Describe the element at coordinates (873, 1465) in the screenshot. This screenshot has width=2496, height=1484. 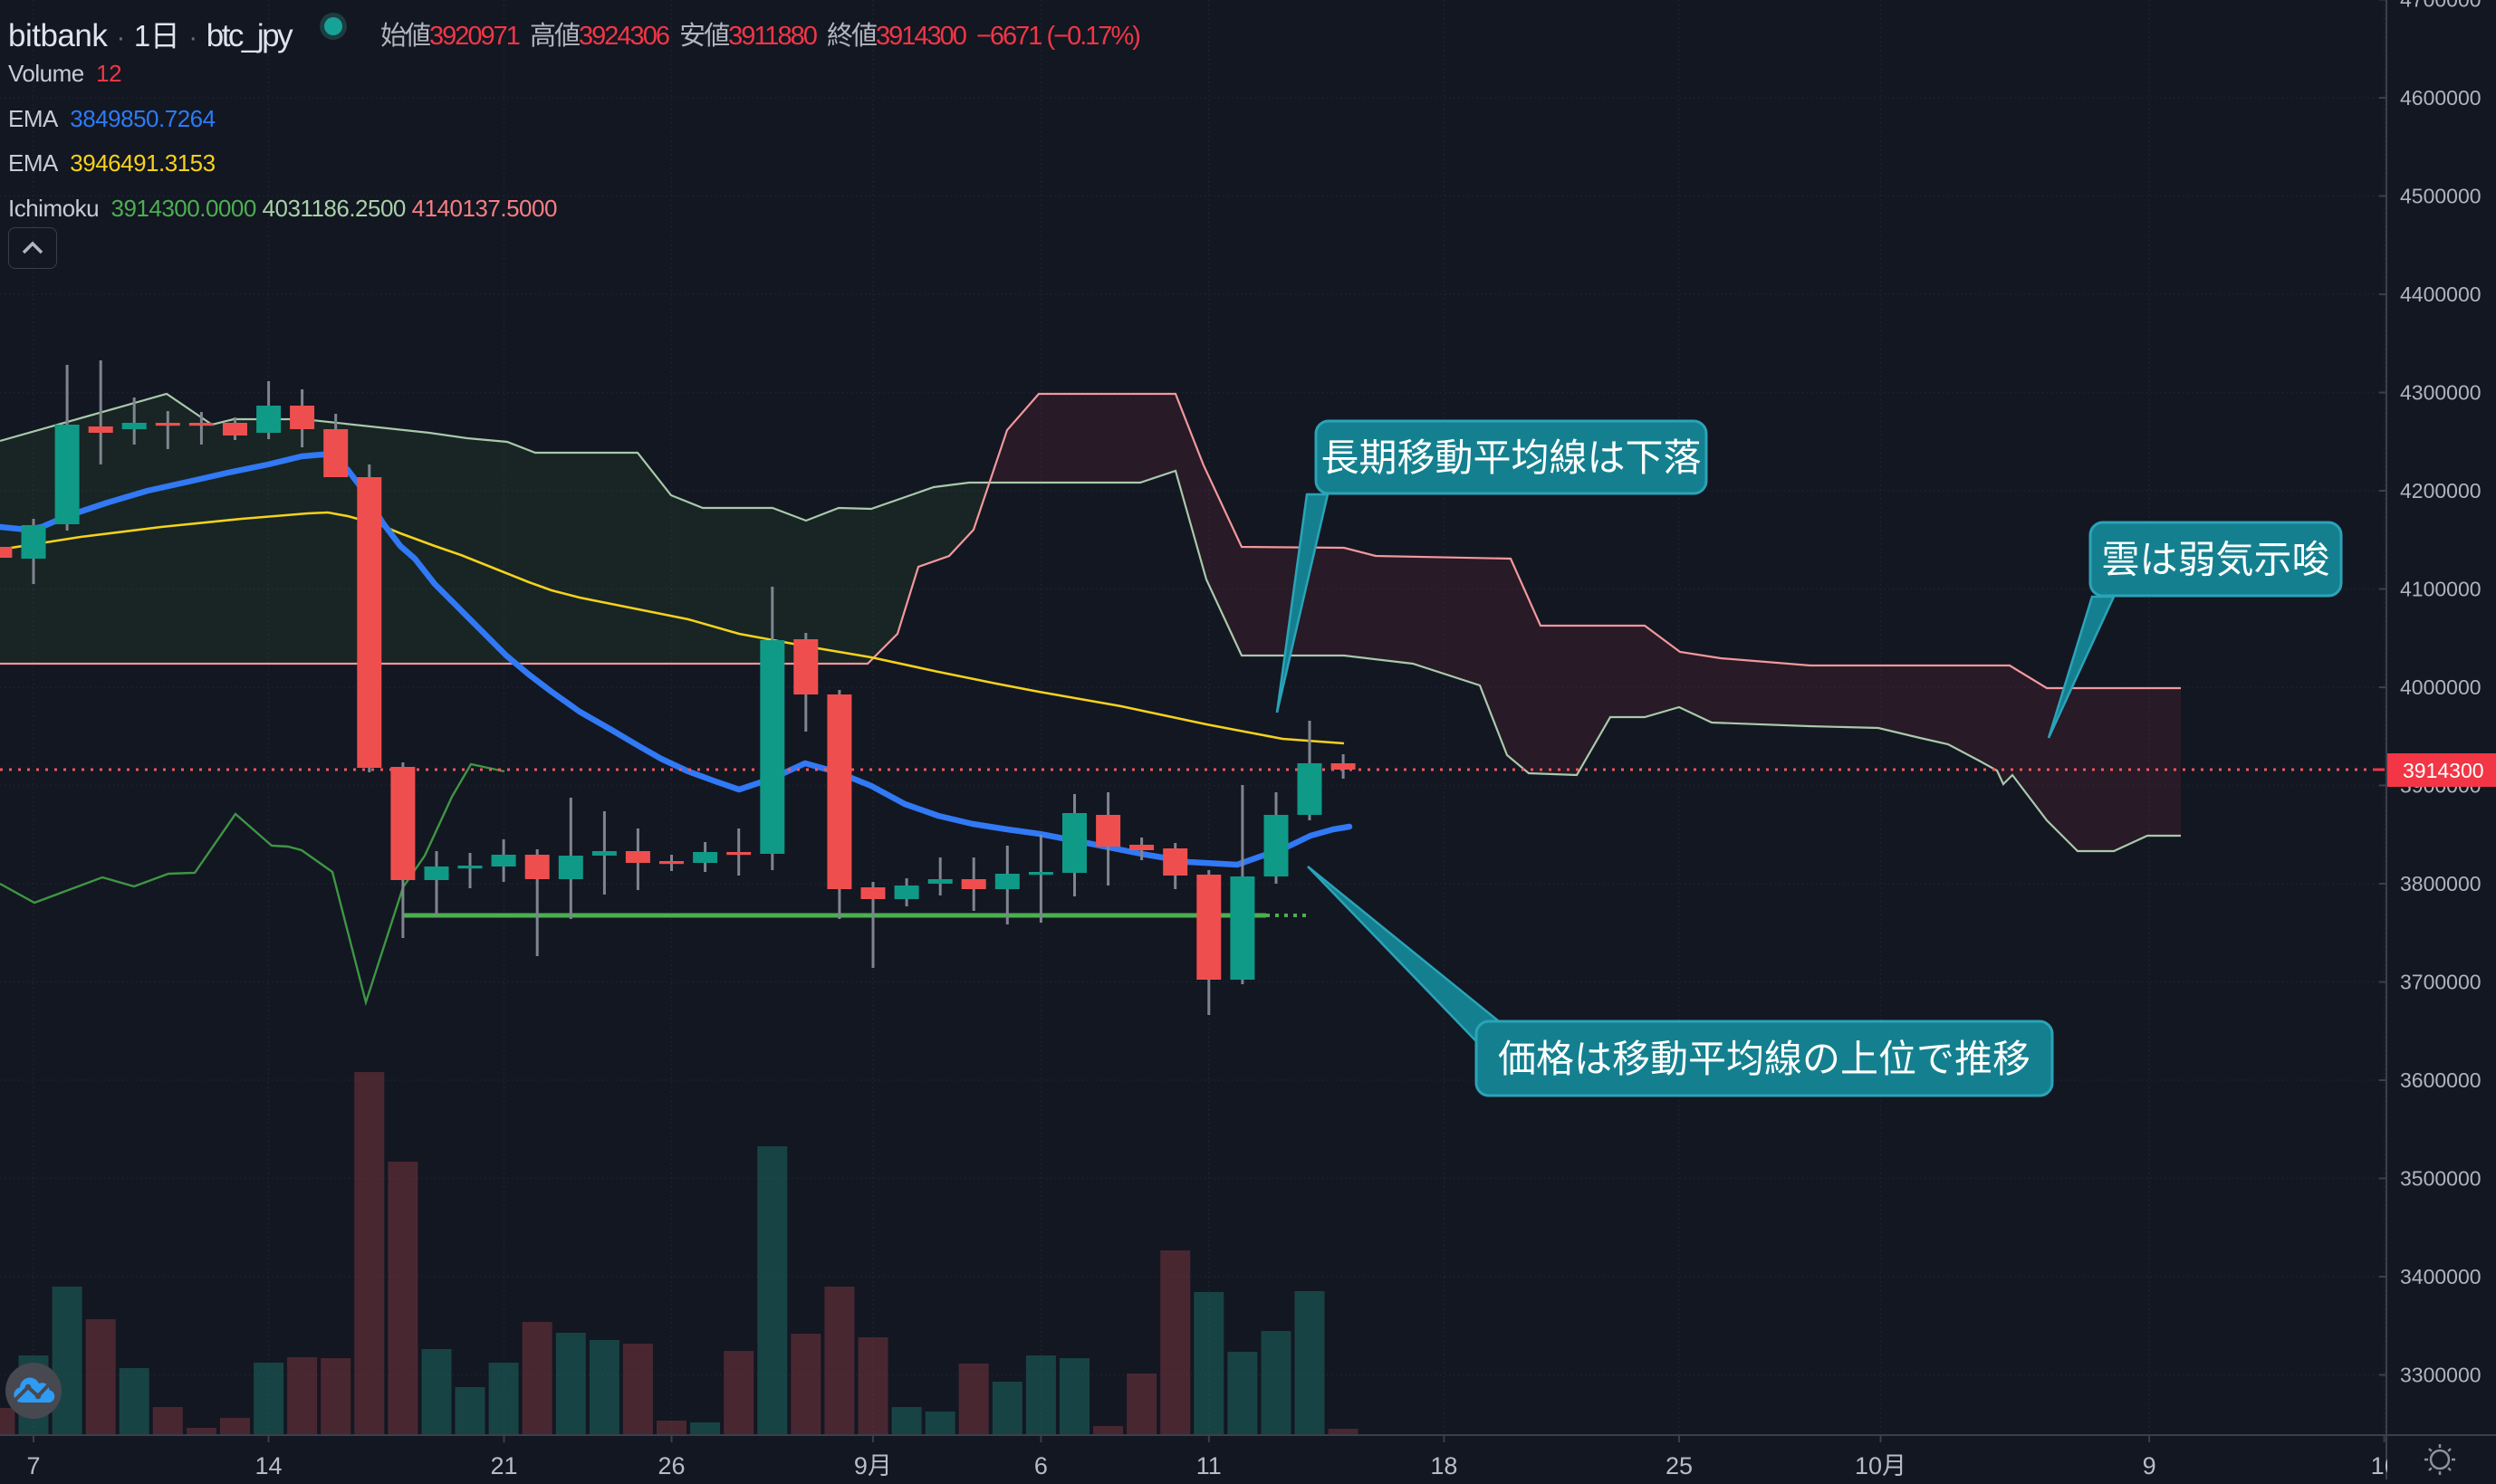
I see `svg-text: 9月` at that location.